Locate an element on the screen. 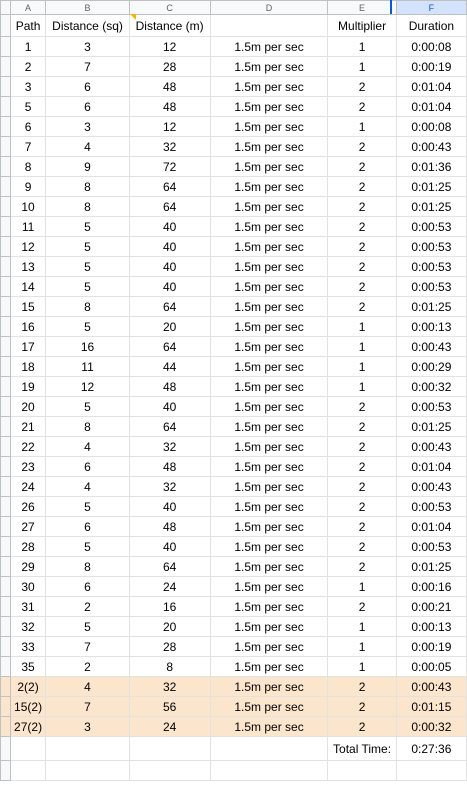  cell-distance-sq: 9 is located at coordinates (87, 166).